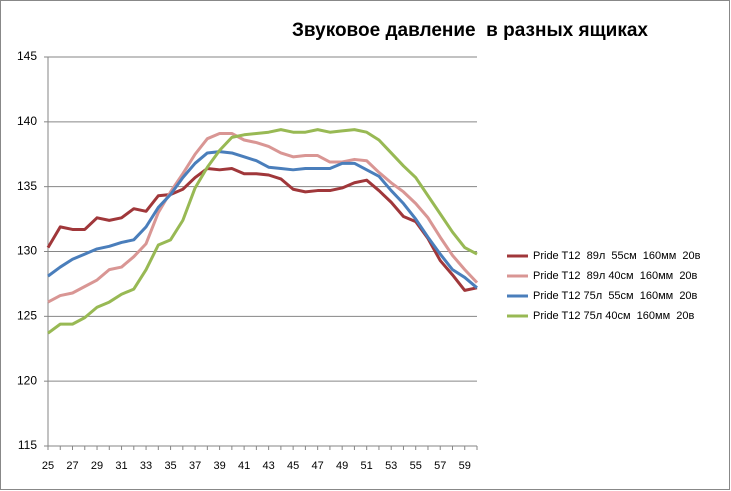 This screenshot has height=491, width=731. I want to click on x-tick-label: 45, so click(293, 466).